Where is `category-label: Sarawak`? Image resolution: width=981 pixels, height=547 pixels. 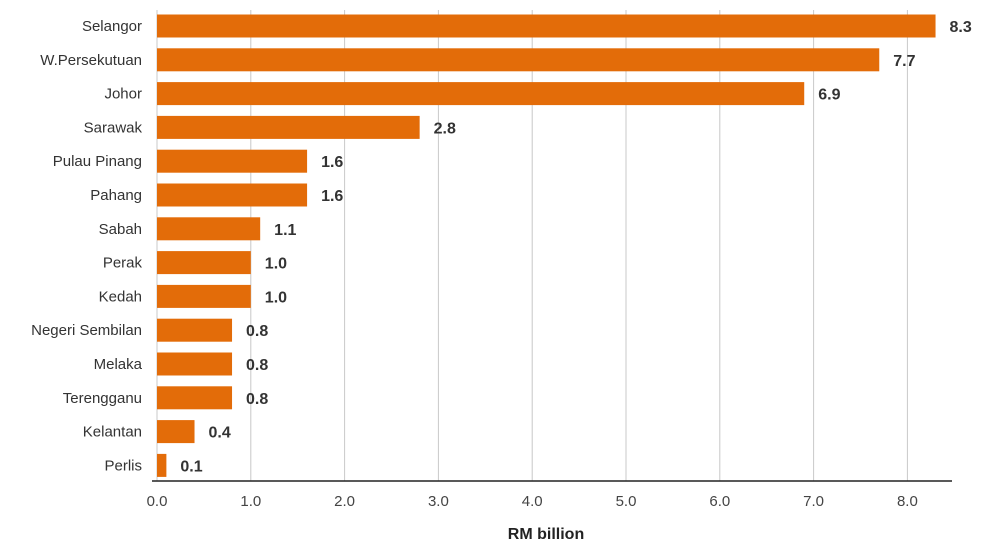
category-label: Sarawak is located at coordinates (113, 127).